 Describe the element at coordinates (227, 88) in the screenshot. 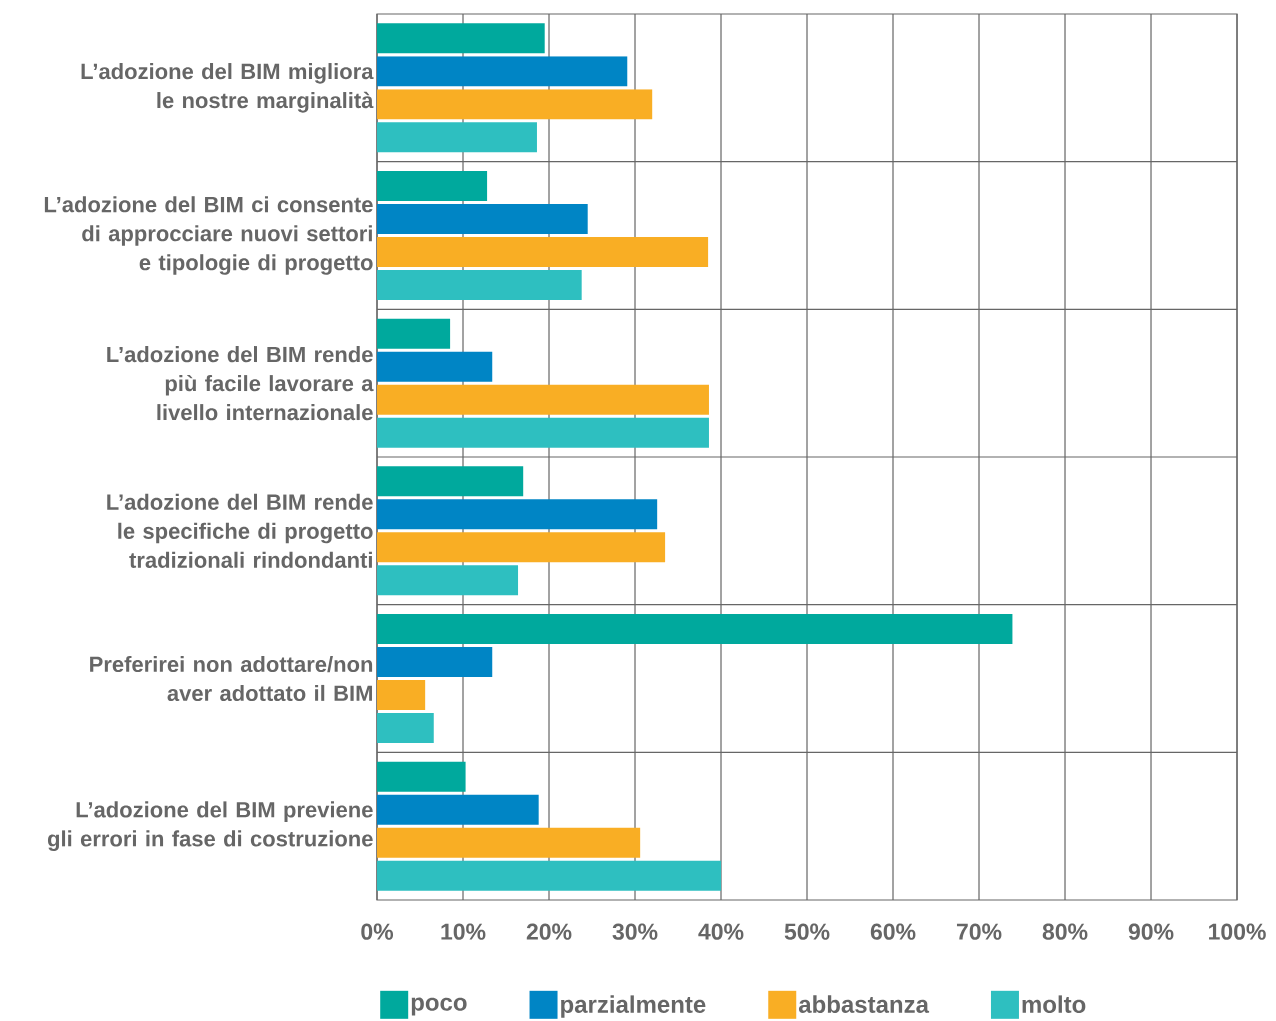

I see `y-tick-label: L’adozione del BIM migliora le nostre marginalità` at that location.